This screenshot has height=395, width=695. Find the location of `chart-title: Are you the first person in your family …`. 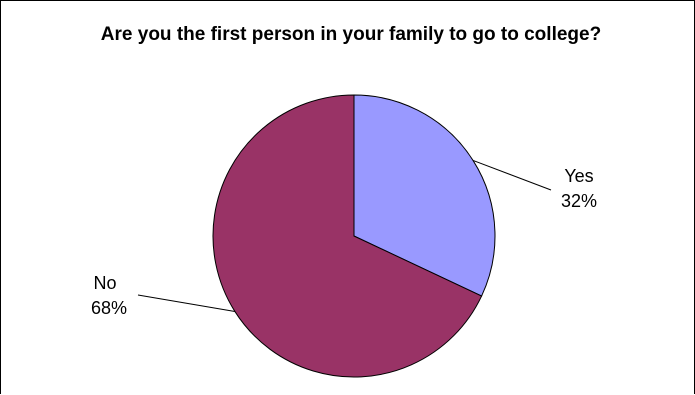

chart-title: Are you the first person in your family … is located at coordinates (351, 34).